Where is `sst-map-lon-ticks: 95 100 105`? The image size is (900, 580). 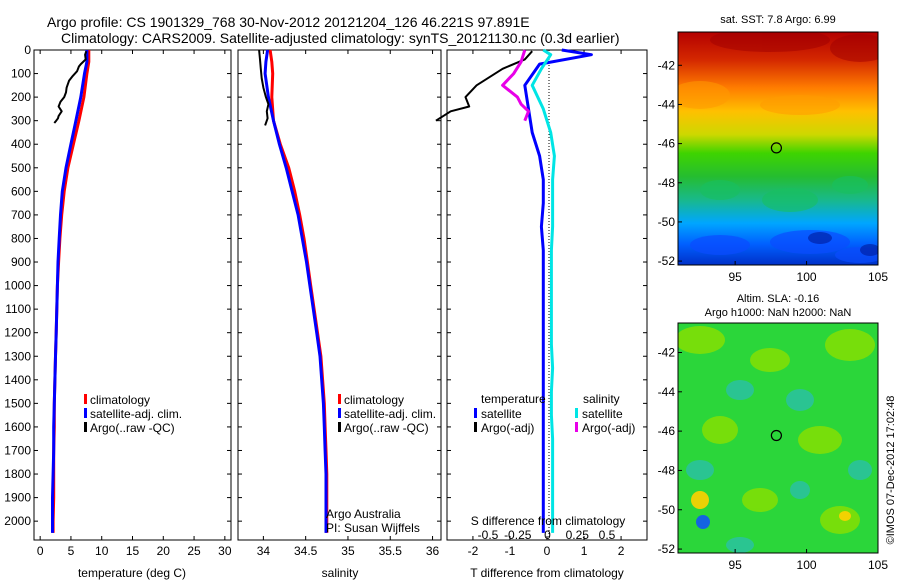 sst-map-lon-ticks: 95 100 105 is located at coordinates (808, 272).